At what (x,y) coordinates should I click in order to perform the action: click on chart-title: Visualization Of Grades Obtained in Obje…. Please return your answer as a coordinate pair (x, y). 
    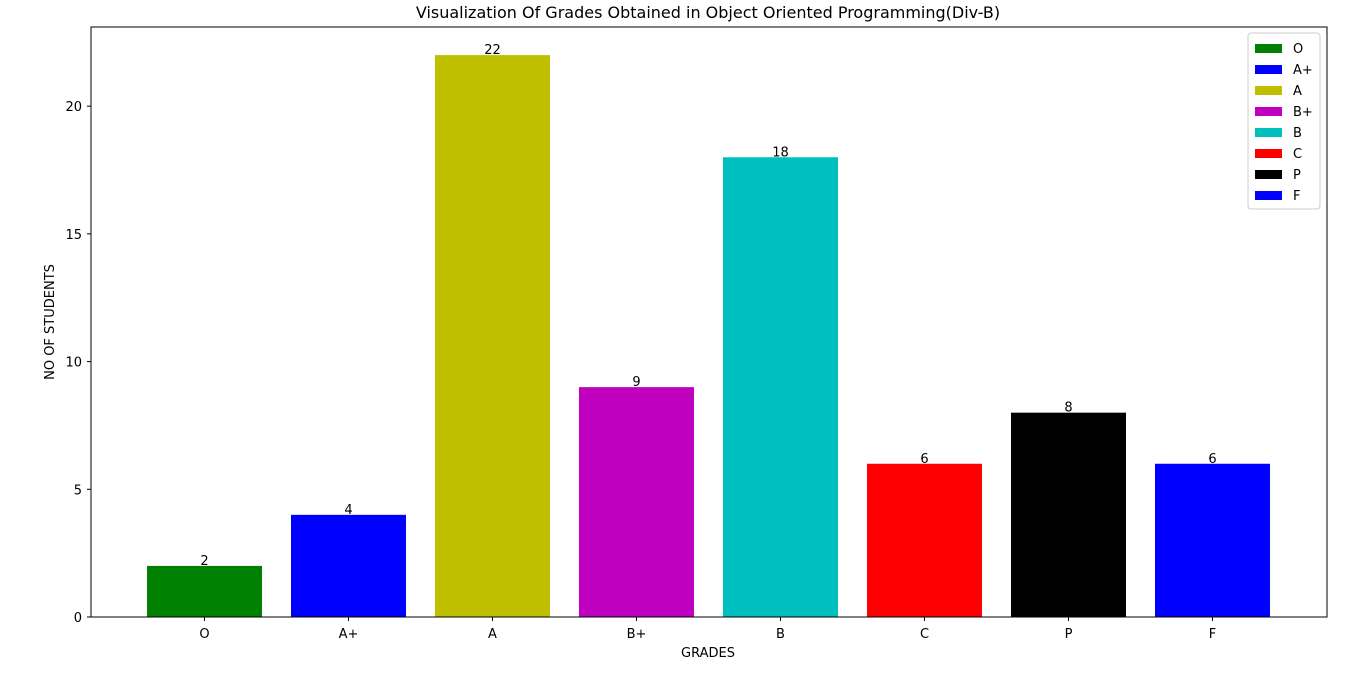
    Looking at the image, I should click on (708, 12).